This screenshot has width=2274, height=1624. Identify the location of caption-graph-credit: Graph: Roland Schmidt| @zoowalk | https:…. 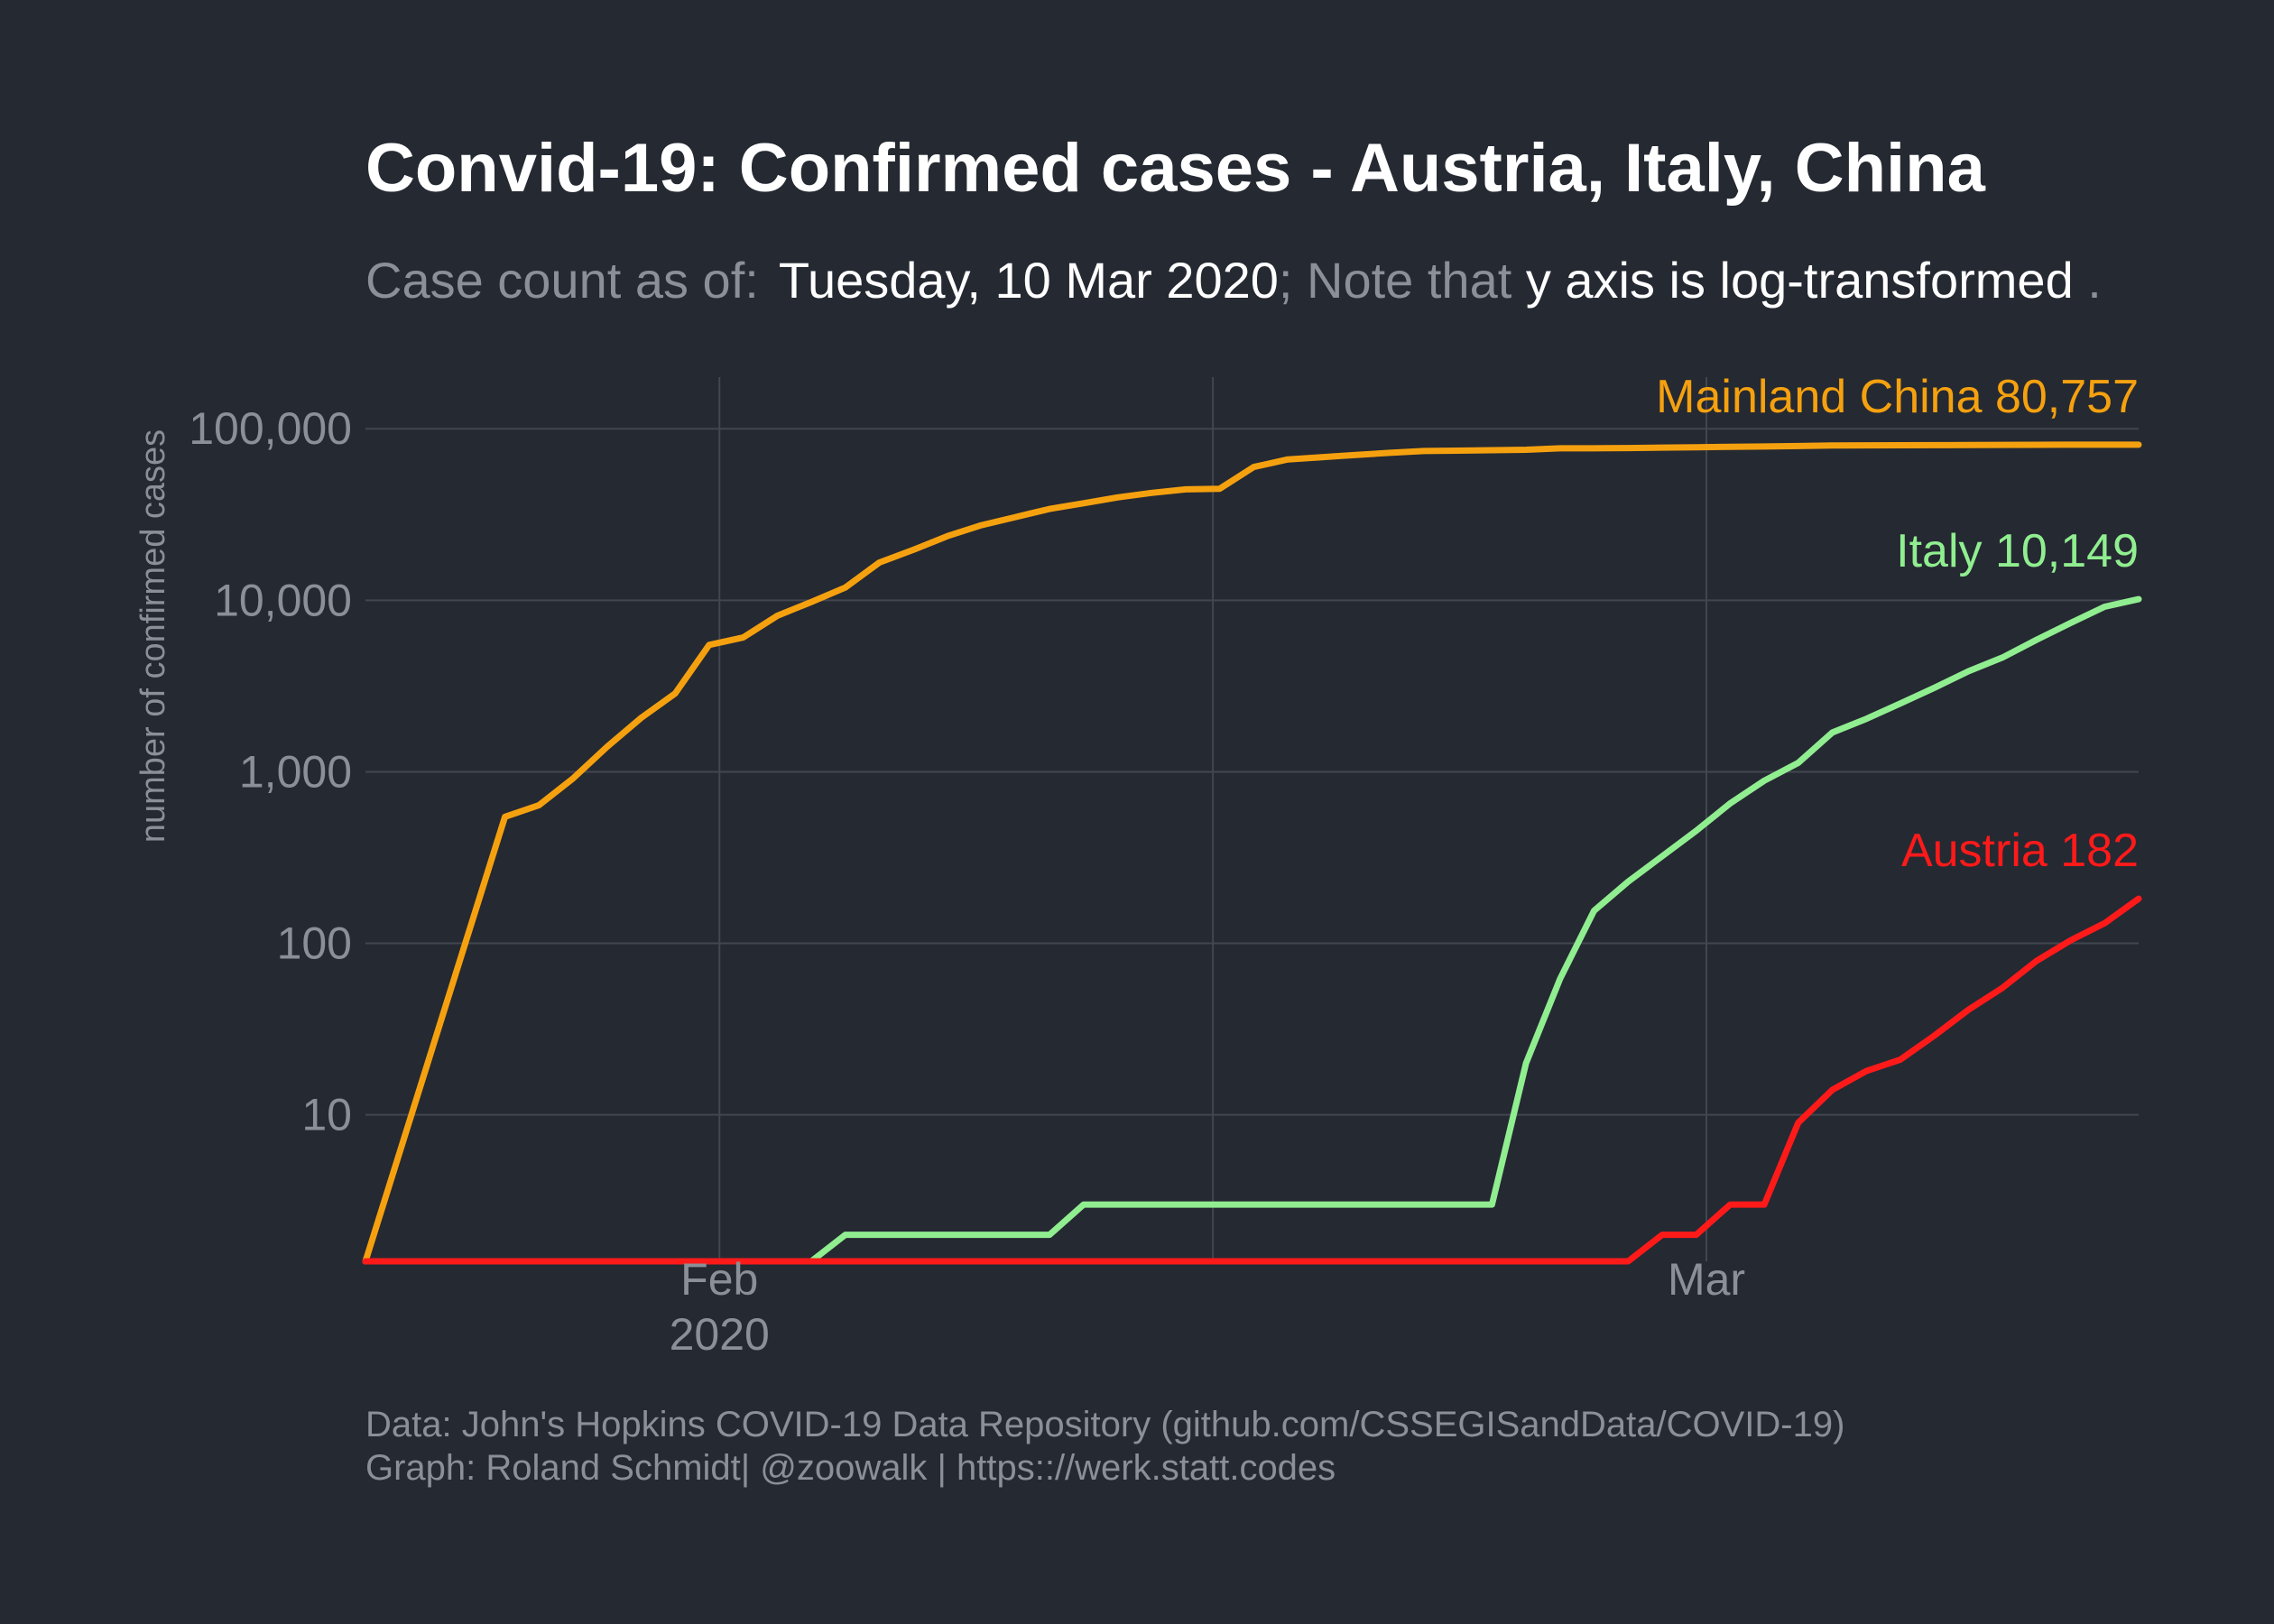
(851, 1468).